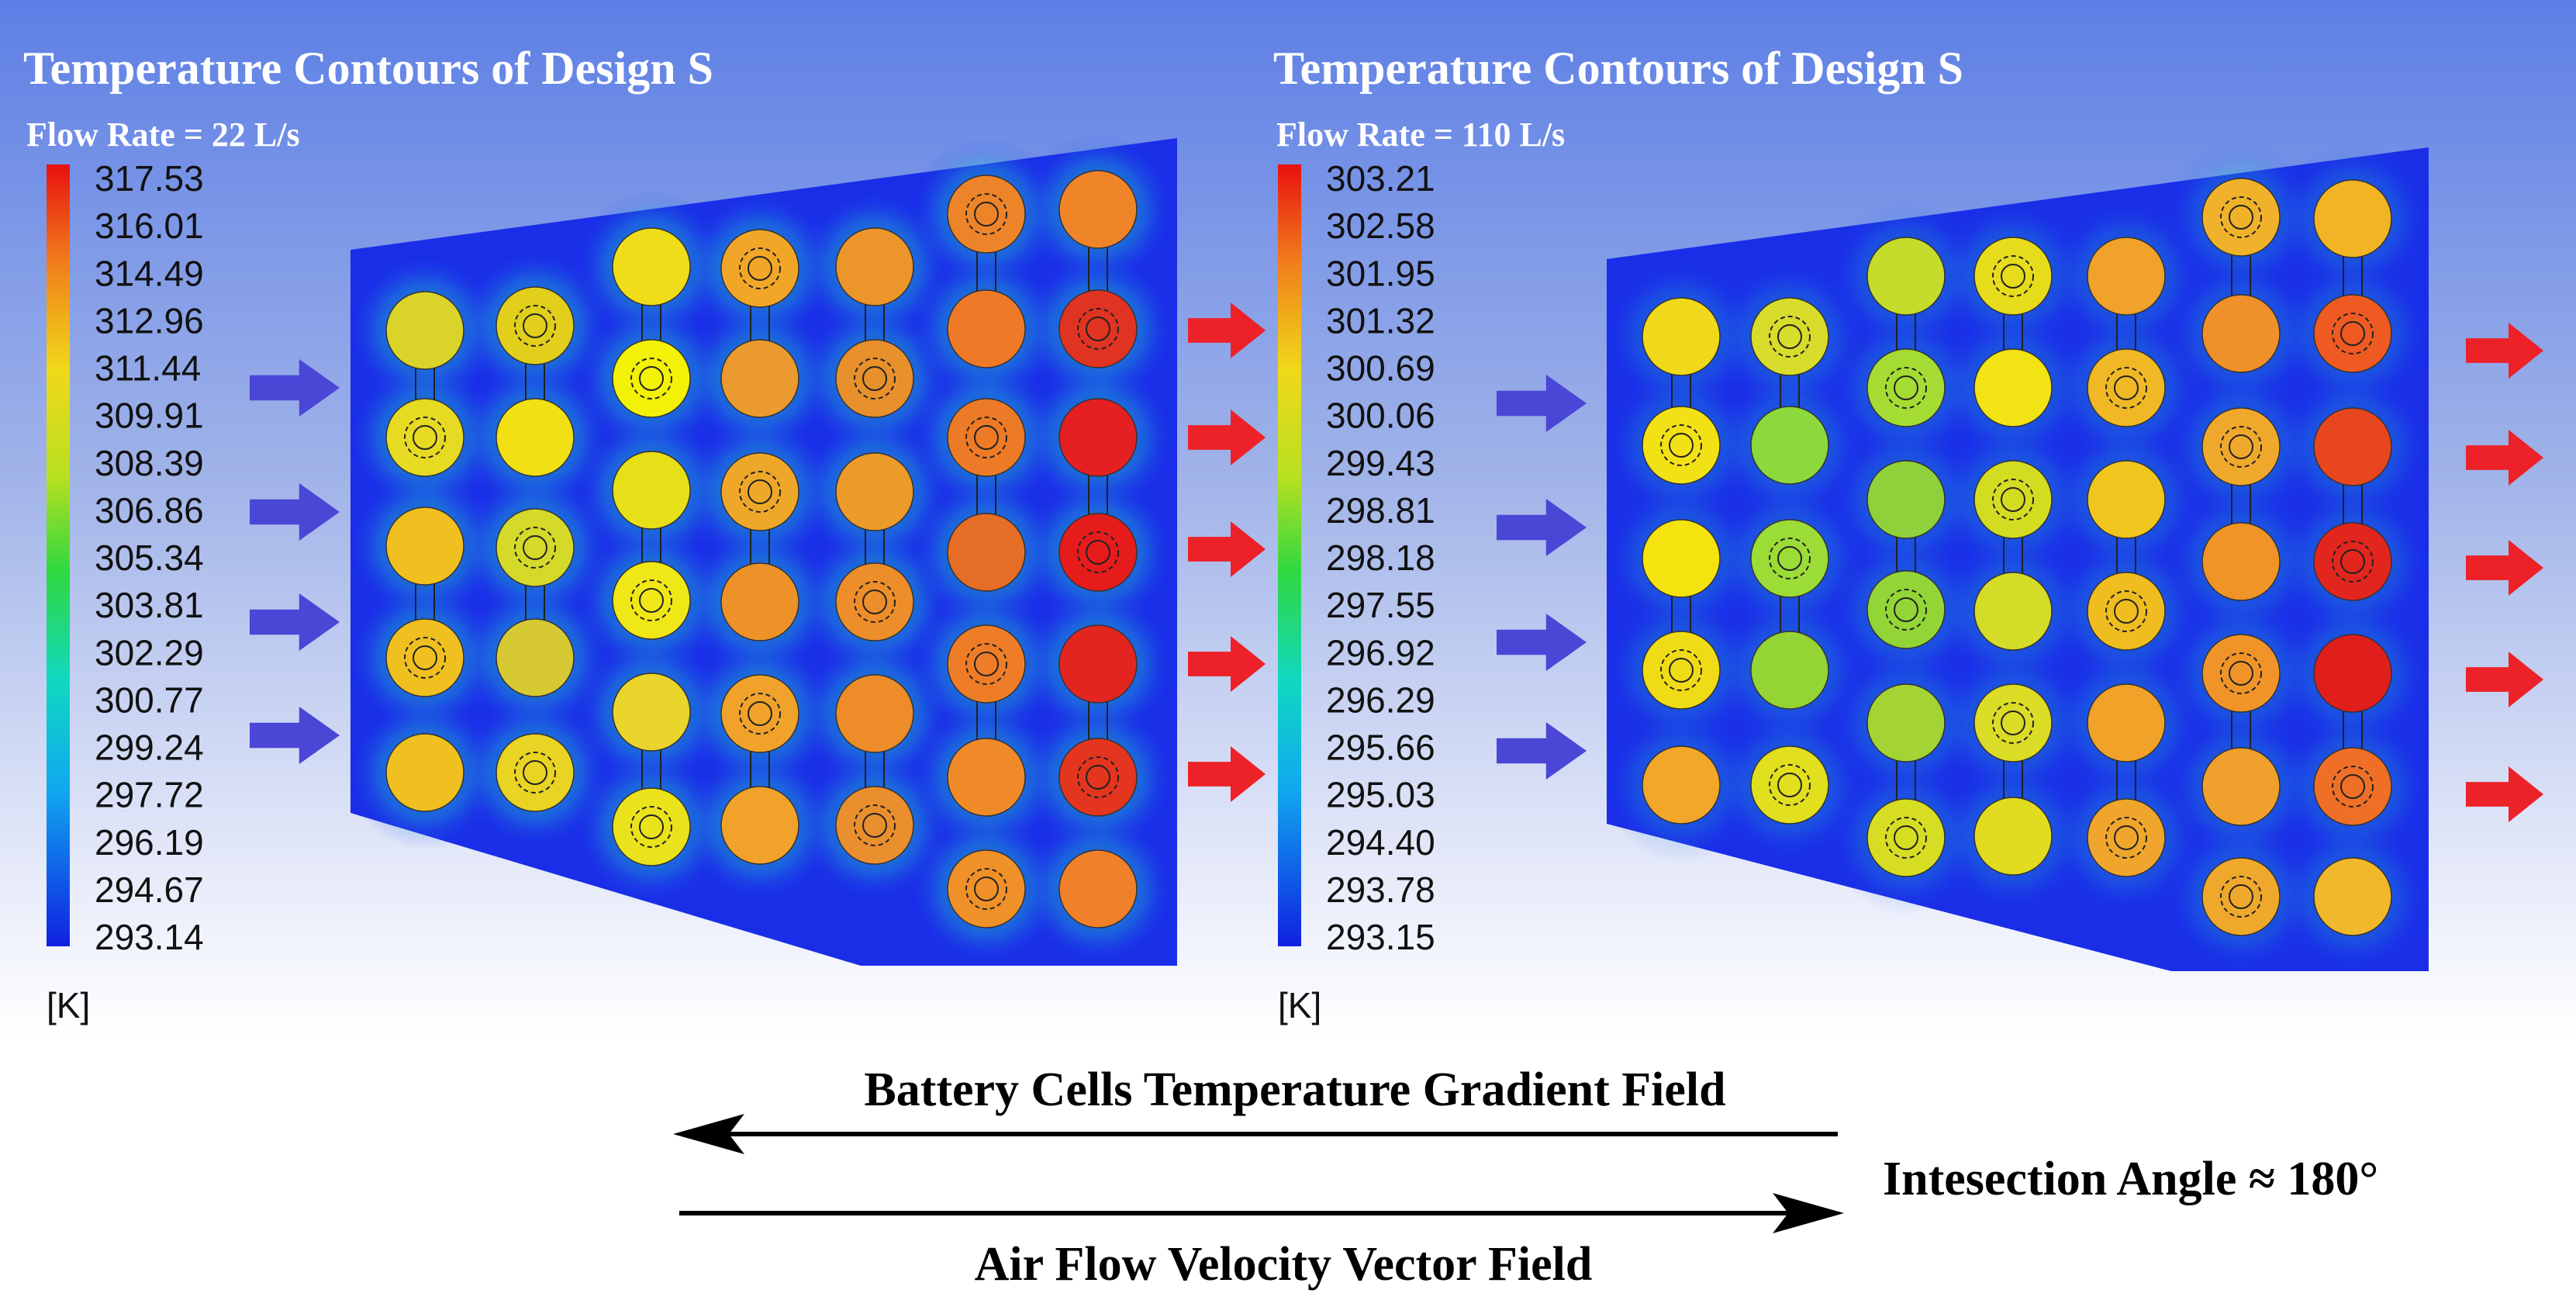 The width and height of the screenshot is (2576, 1314). What do you see at coordinates (1380, 368) in the screenshot?
I see `scale-label: 300.69` at bounding box center [1380, 368].